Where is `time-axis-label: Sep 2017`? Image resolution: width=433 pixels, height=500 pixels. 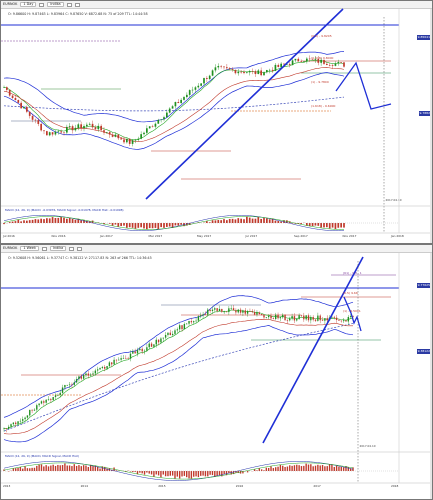 time-axis-label: Sep 2017 is located at coordinates (301, 236).